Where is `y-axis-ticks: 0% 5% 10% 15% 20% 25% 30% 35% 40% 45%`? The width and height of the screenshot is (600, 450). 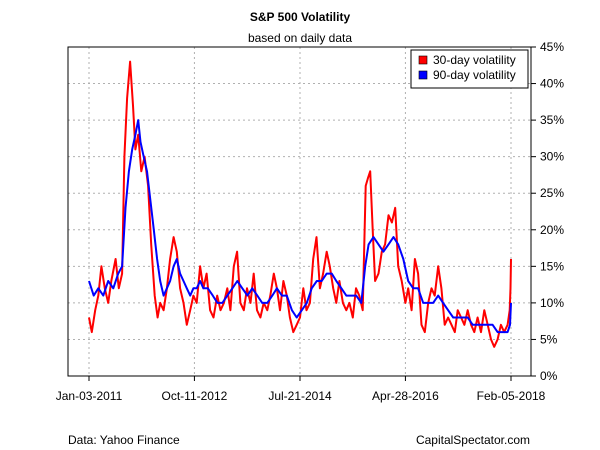 y-axis-ticks: 0% 5% 10% 15% 20% 25% 30% 35% 40% 45% is located at coordinates (547, 211).